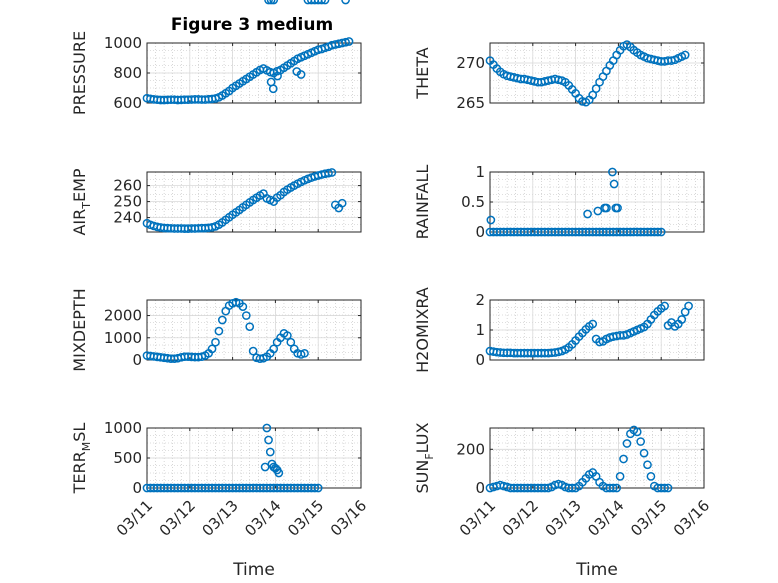 Image resolution: width=778 pixels, height=583 pixels. I want to click on axes-panel-3: 0 0.5 1 RAINFALL, so click(559, 202).